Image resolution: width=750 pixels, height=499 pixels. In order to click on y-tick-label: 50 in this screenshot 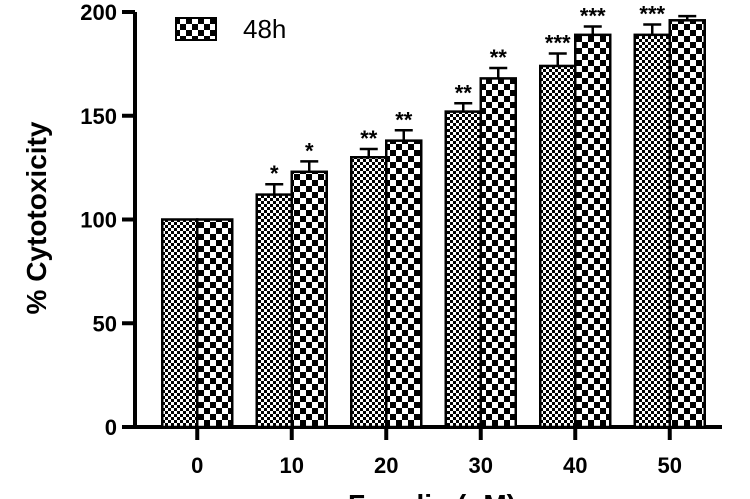, I will do `click(105, 323)`.